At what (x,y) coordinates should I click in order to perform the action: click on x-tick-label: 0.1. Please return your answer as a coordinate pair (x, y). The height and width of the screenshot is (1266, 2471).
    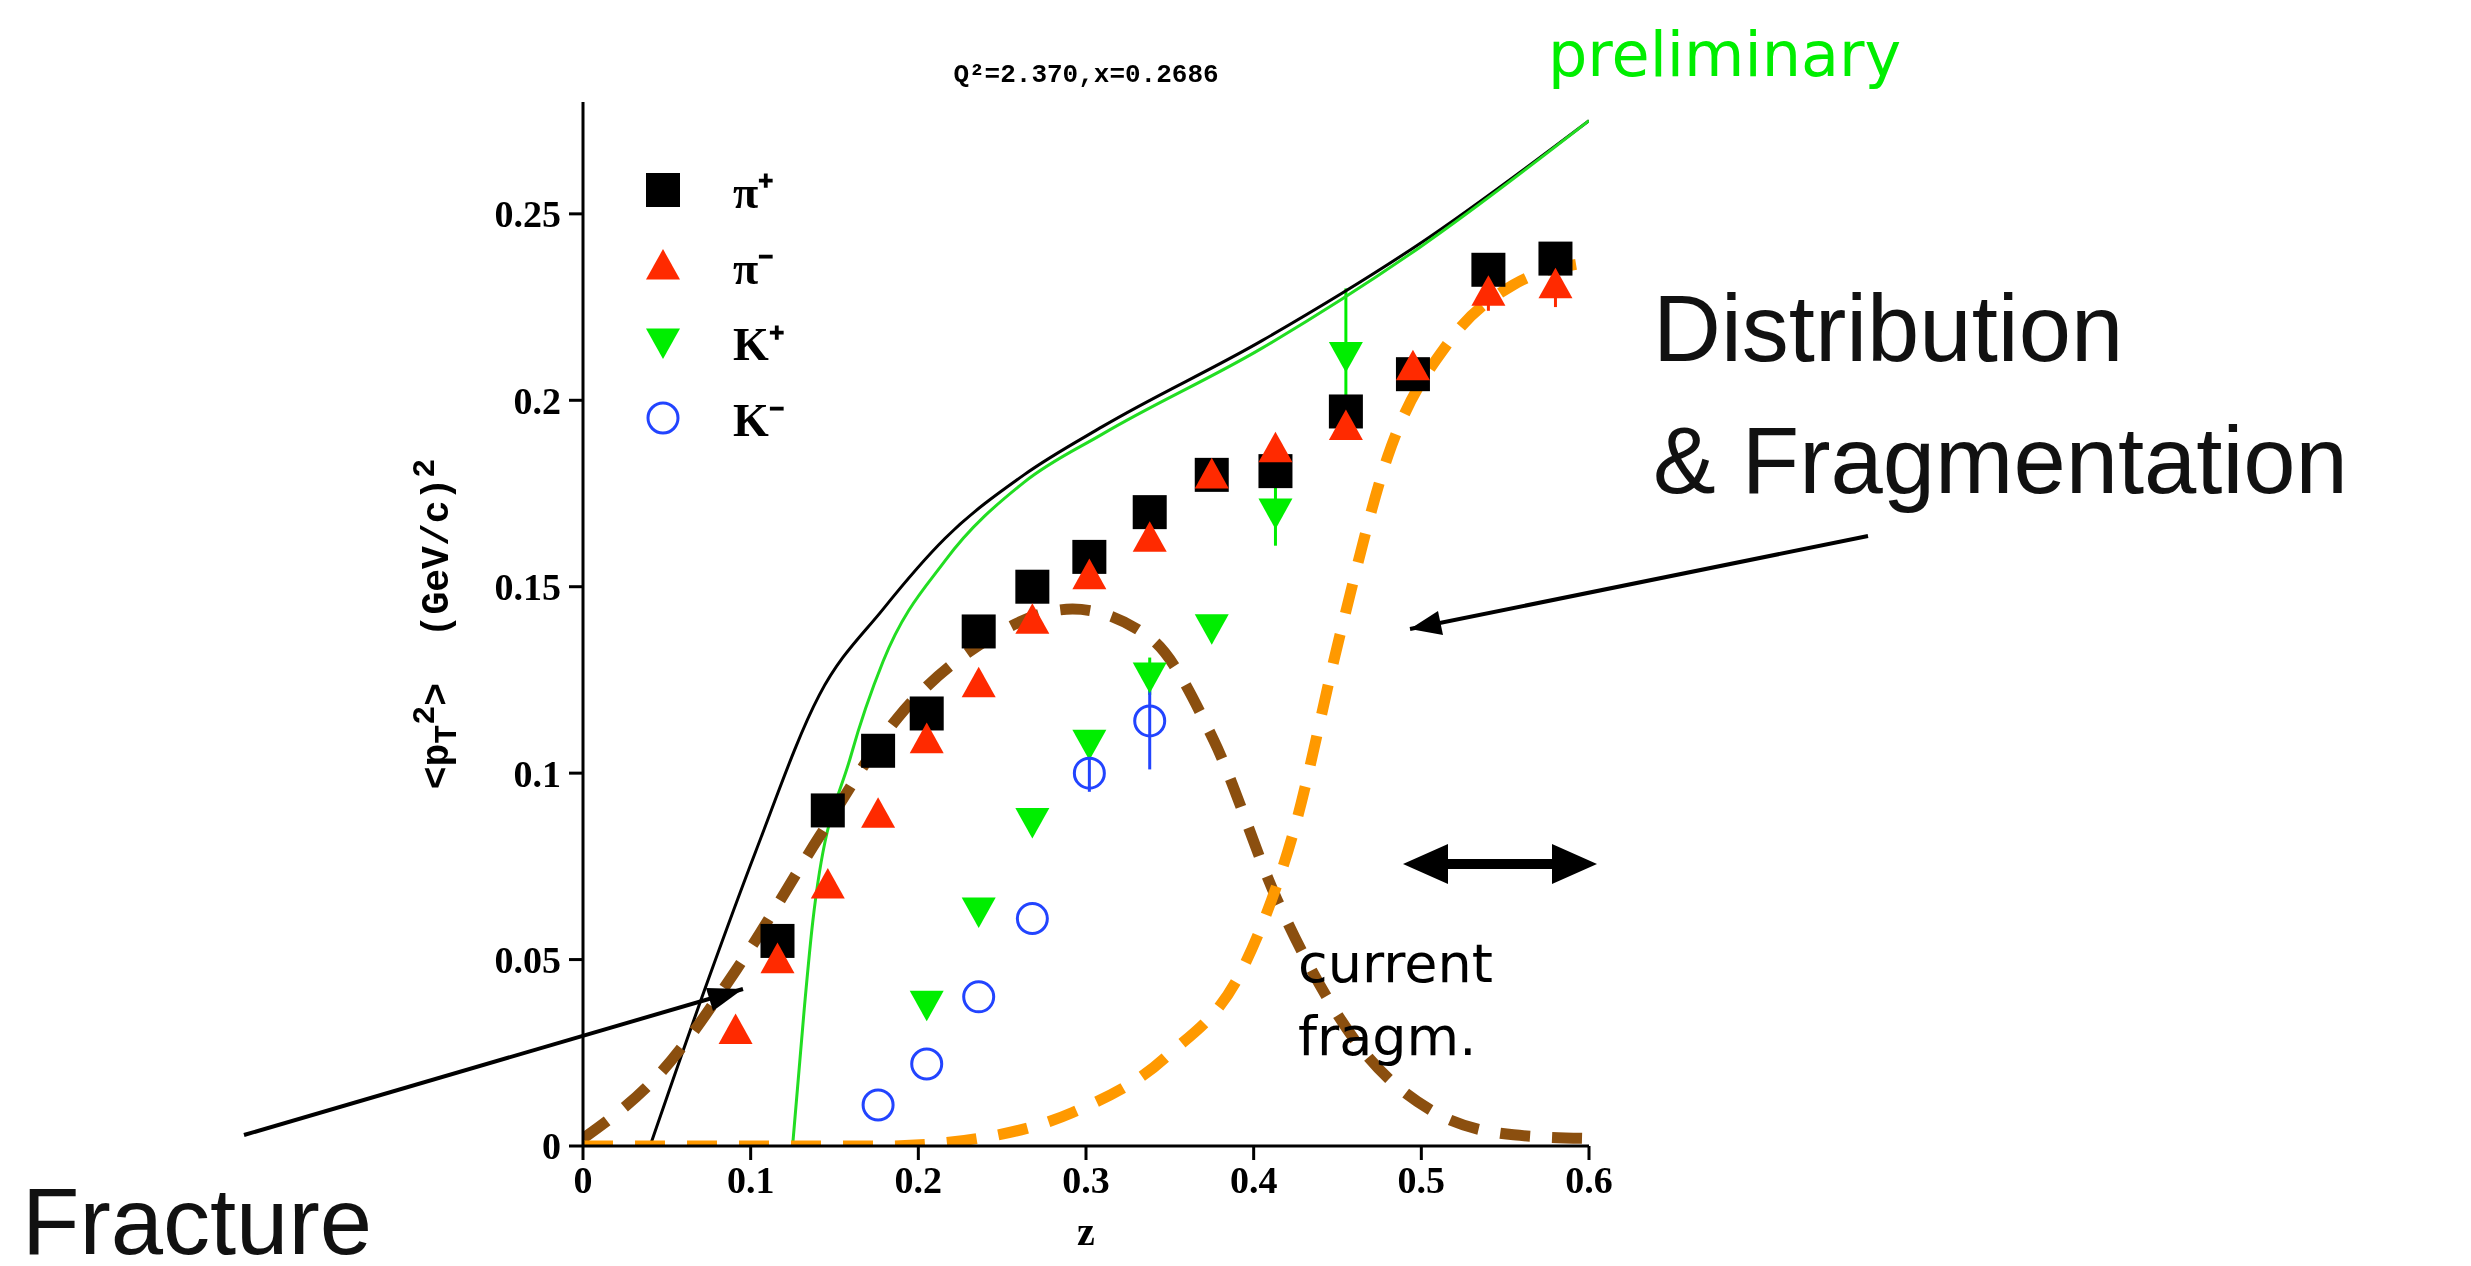
    Looking at the image, I should click on (750, 1179).